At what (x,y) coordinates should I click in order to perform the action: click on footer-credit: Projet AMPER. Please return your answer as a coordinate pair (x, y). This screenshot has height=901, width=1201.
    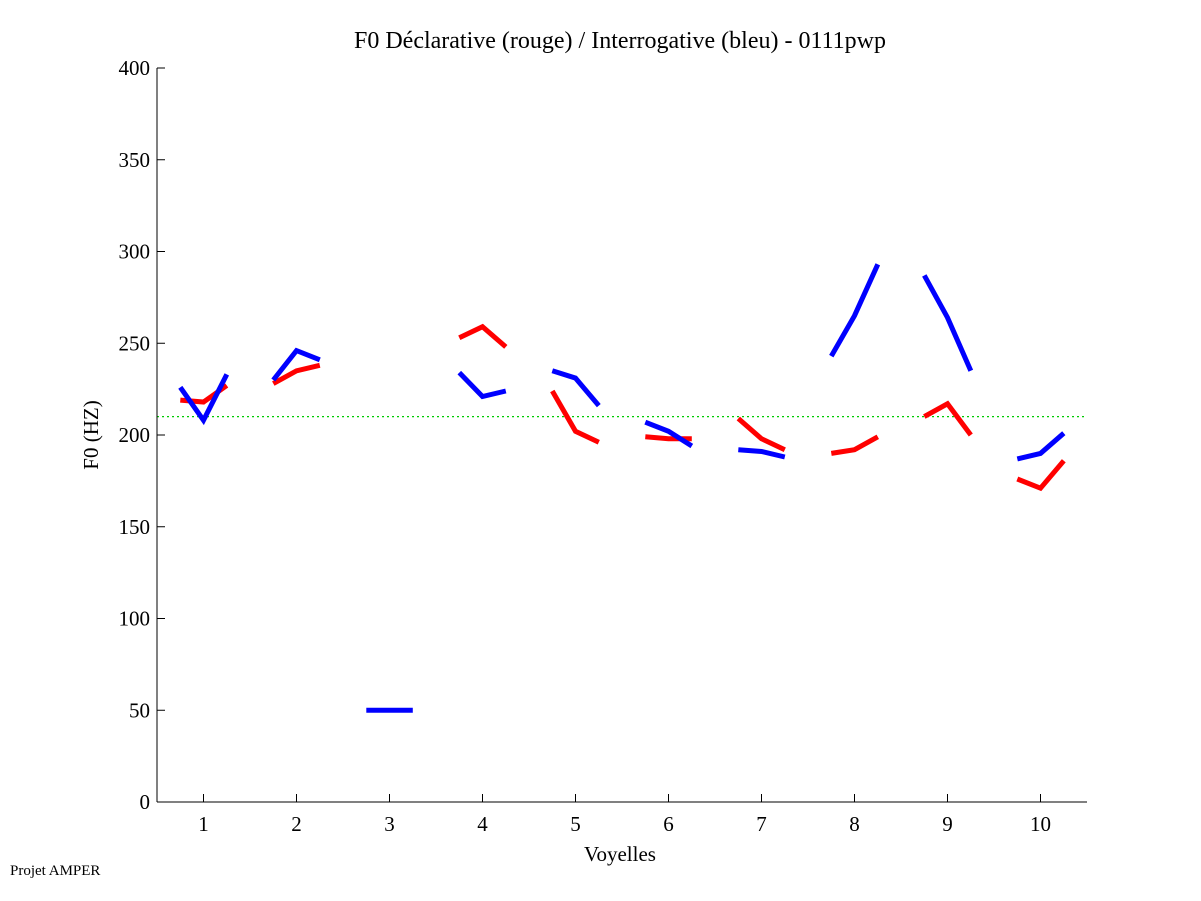
    Looking at the image, I should click on (55, 871).